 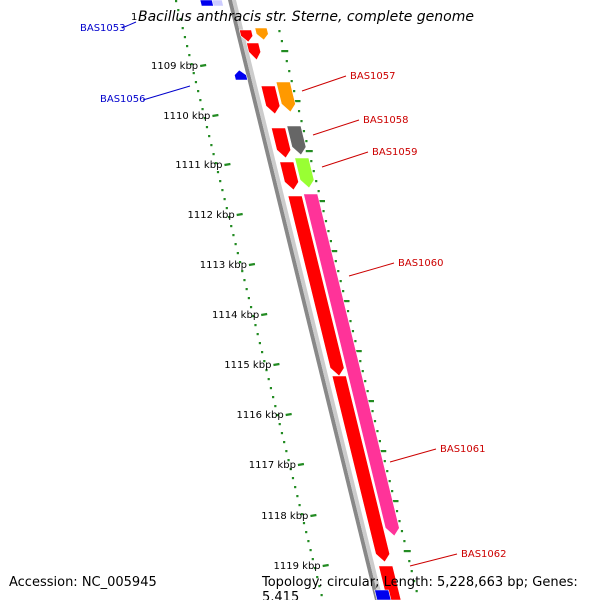 I want to click on cds-top-orange, so click(x=261, y=34).